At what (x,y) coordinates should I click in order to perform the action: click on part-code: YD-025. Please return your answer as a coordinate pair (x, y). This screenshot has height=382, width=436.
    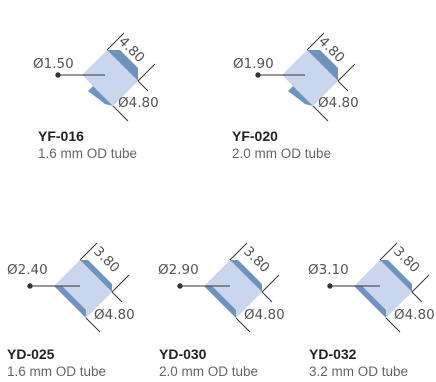
    Looking at the image, I should click on (31, 354).